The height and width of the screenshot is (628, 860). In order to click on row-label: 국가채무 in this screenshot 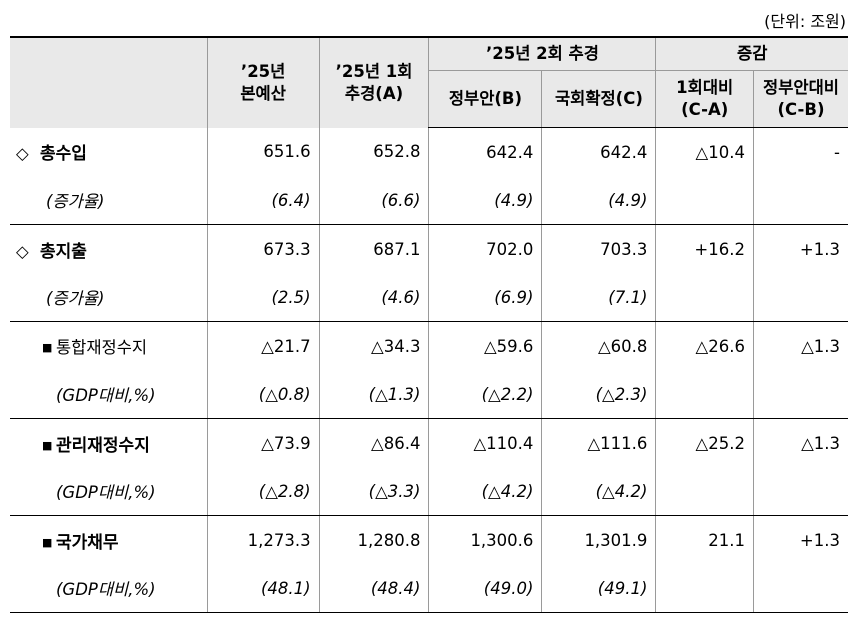, I will do `click(87, 542)`.